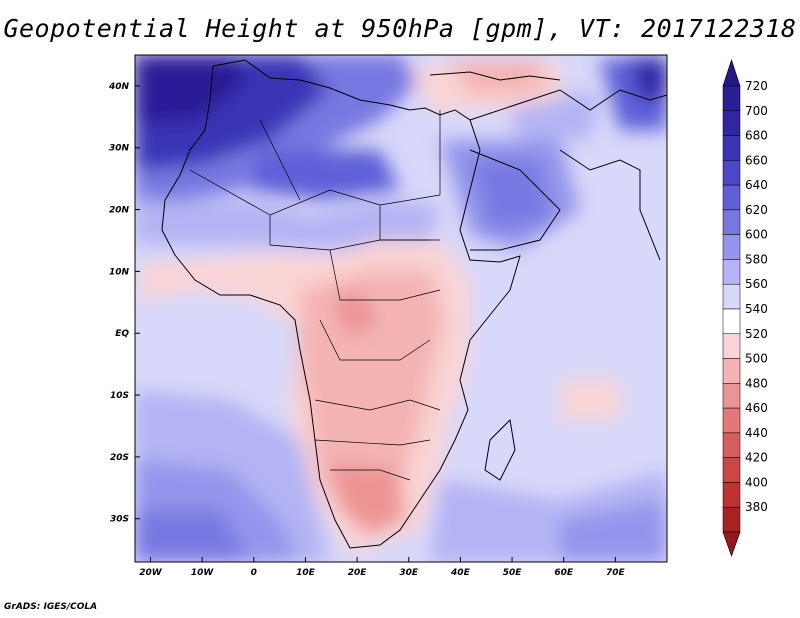 The width and height of the screenshot is (800, 618). What do you see at coordinates (254, 573) in the screenshot?
I see `lon-tick-label: 0` at bounding box center [254, 573].